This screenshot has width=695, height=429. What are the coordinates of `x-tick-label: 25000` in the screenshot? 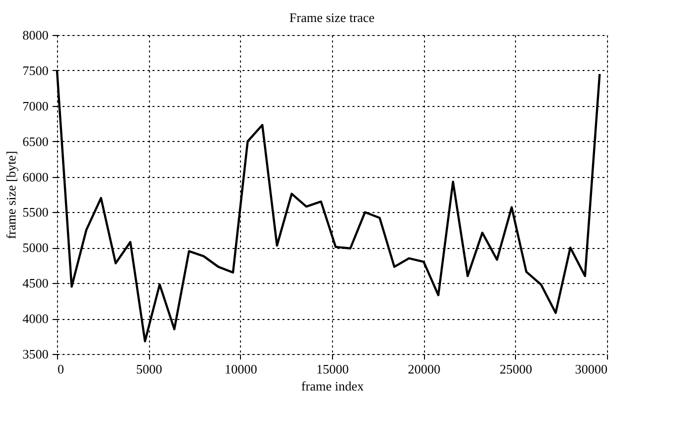 It's located at (516, 369).